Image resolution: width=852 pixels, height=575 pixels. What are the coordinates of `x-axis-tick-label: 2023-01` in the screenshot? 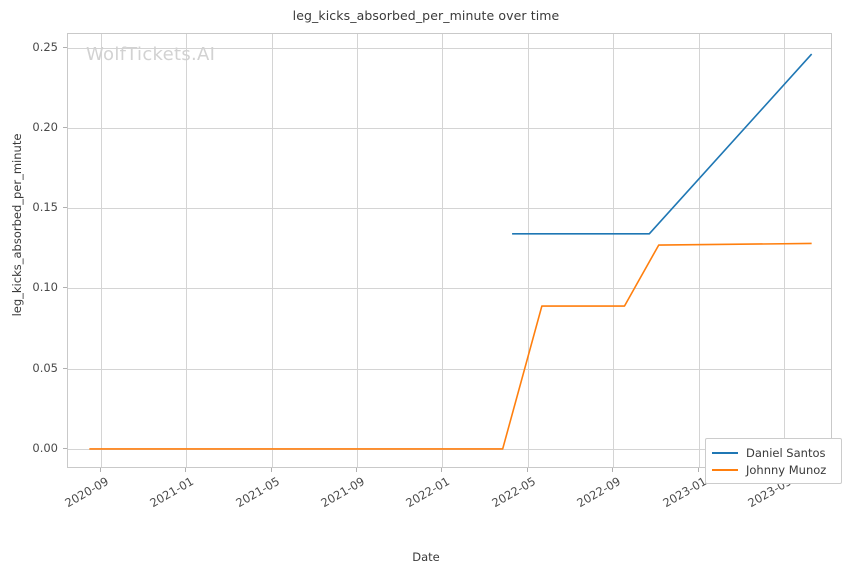 It's located at (684, 492).